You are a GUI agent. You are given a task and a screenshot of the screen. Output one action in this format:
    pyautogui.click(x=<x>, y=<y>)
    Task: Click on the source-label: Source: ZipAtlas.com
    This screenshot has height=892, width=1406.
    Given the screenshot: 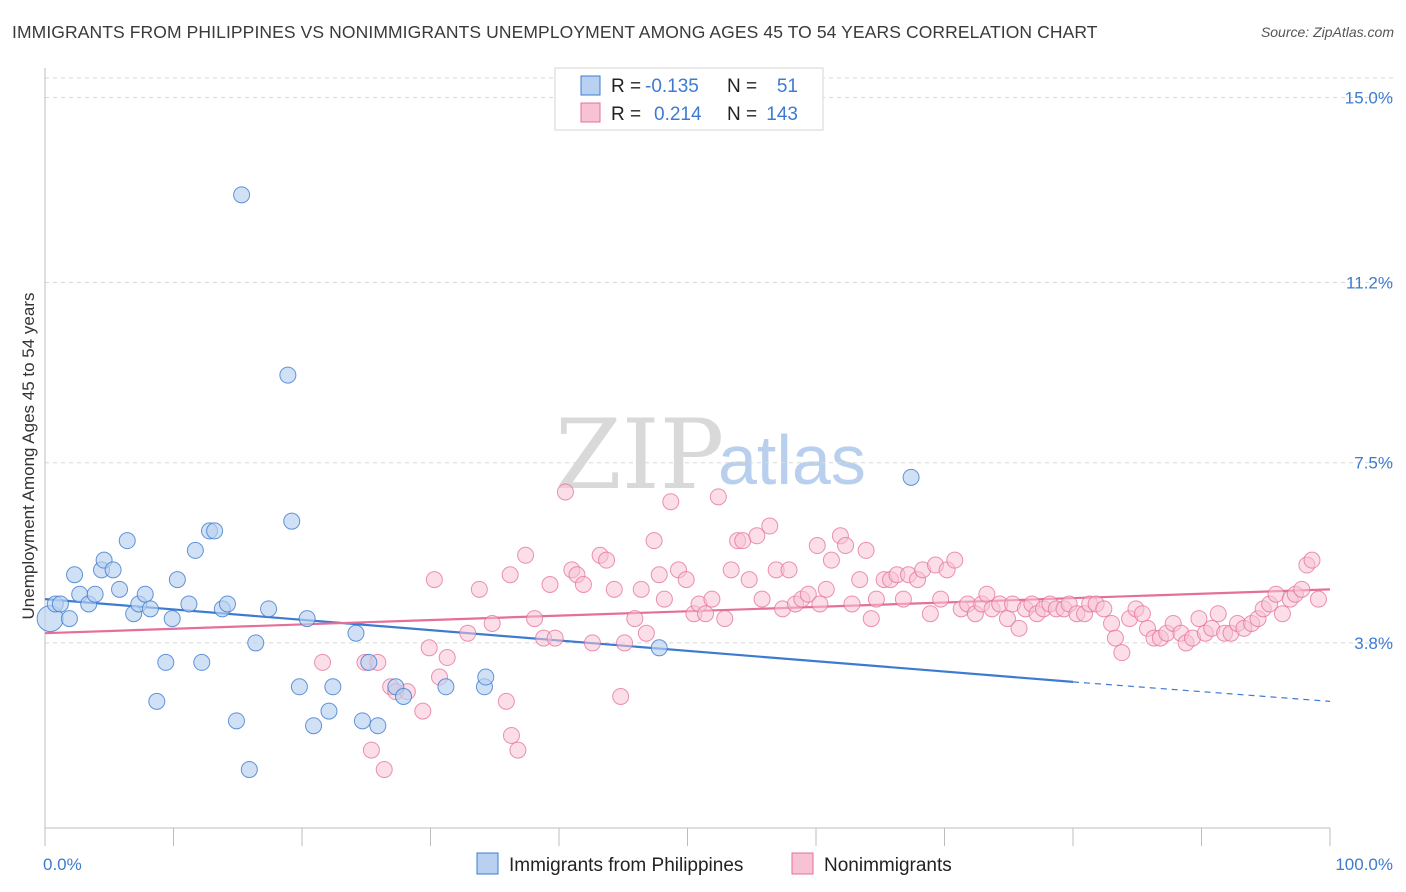 What is the action you would take?
    pyautogui.click(x=1327, y=32)
    